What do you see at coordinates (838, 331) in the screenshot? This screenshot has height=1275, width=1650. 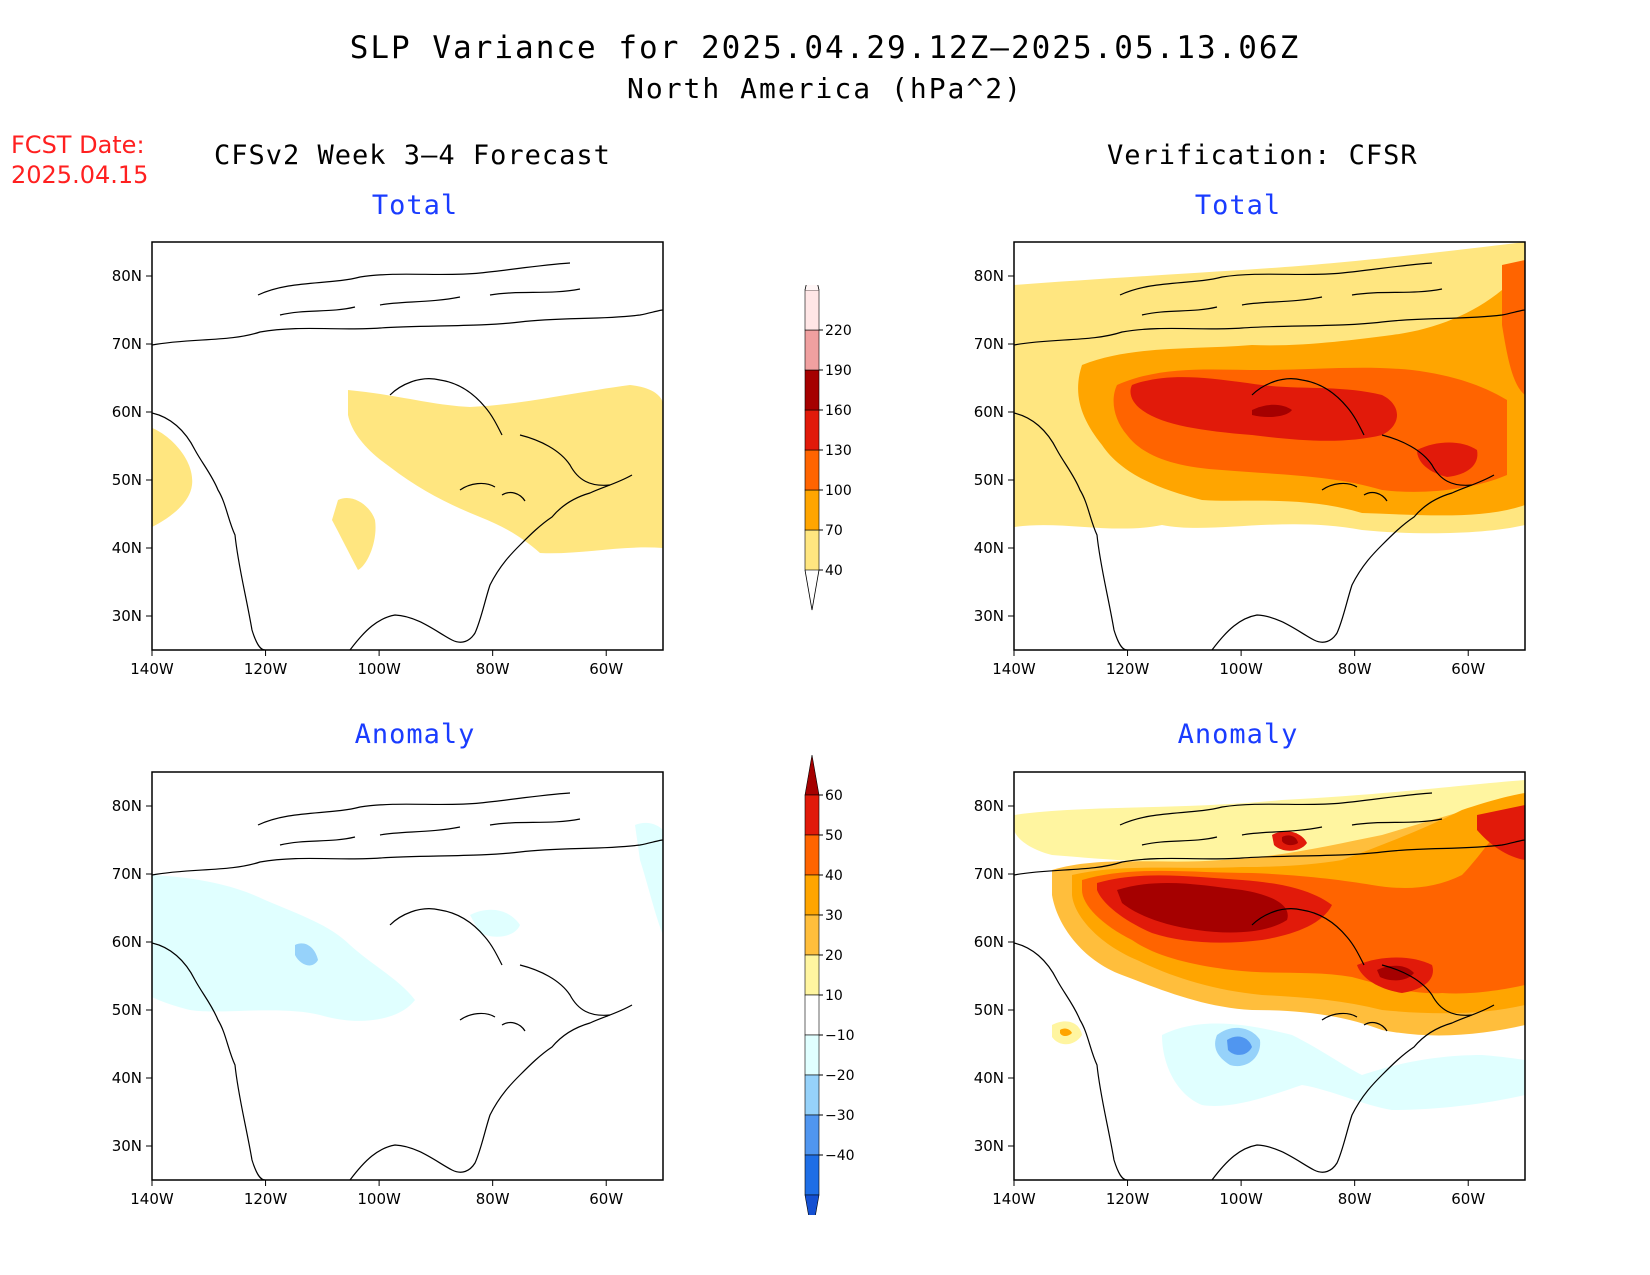 I see `colorbar-total-label: 220` at bounding box center [838, 331].